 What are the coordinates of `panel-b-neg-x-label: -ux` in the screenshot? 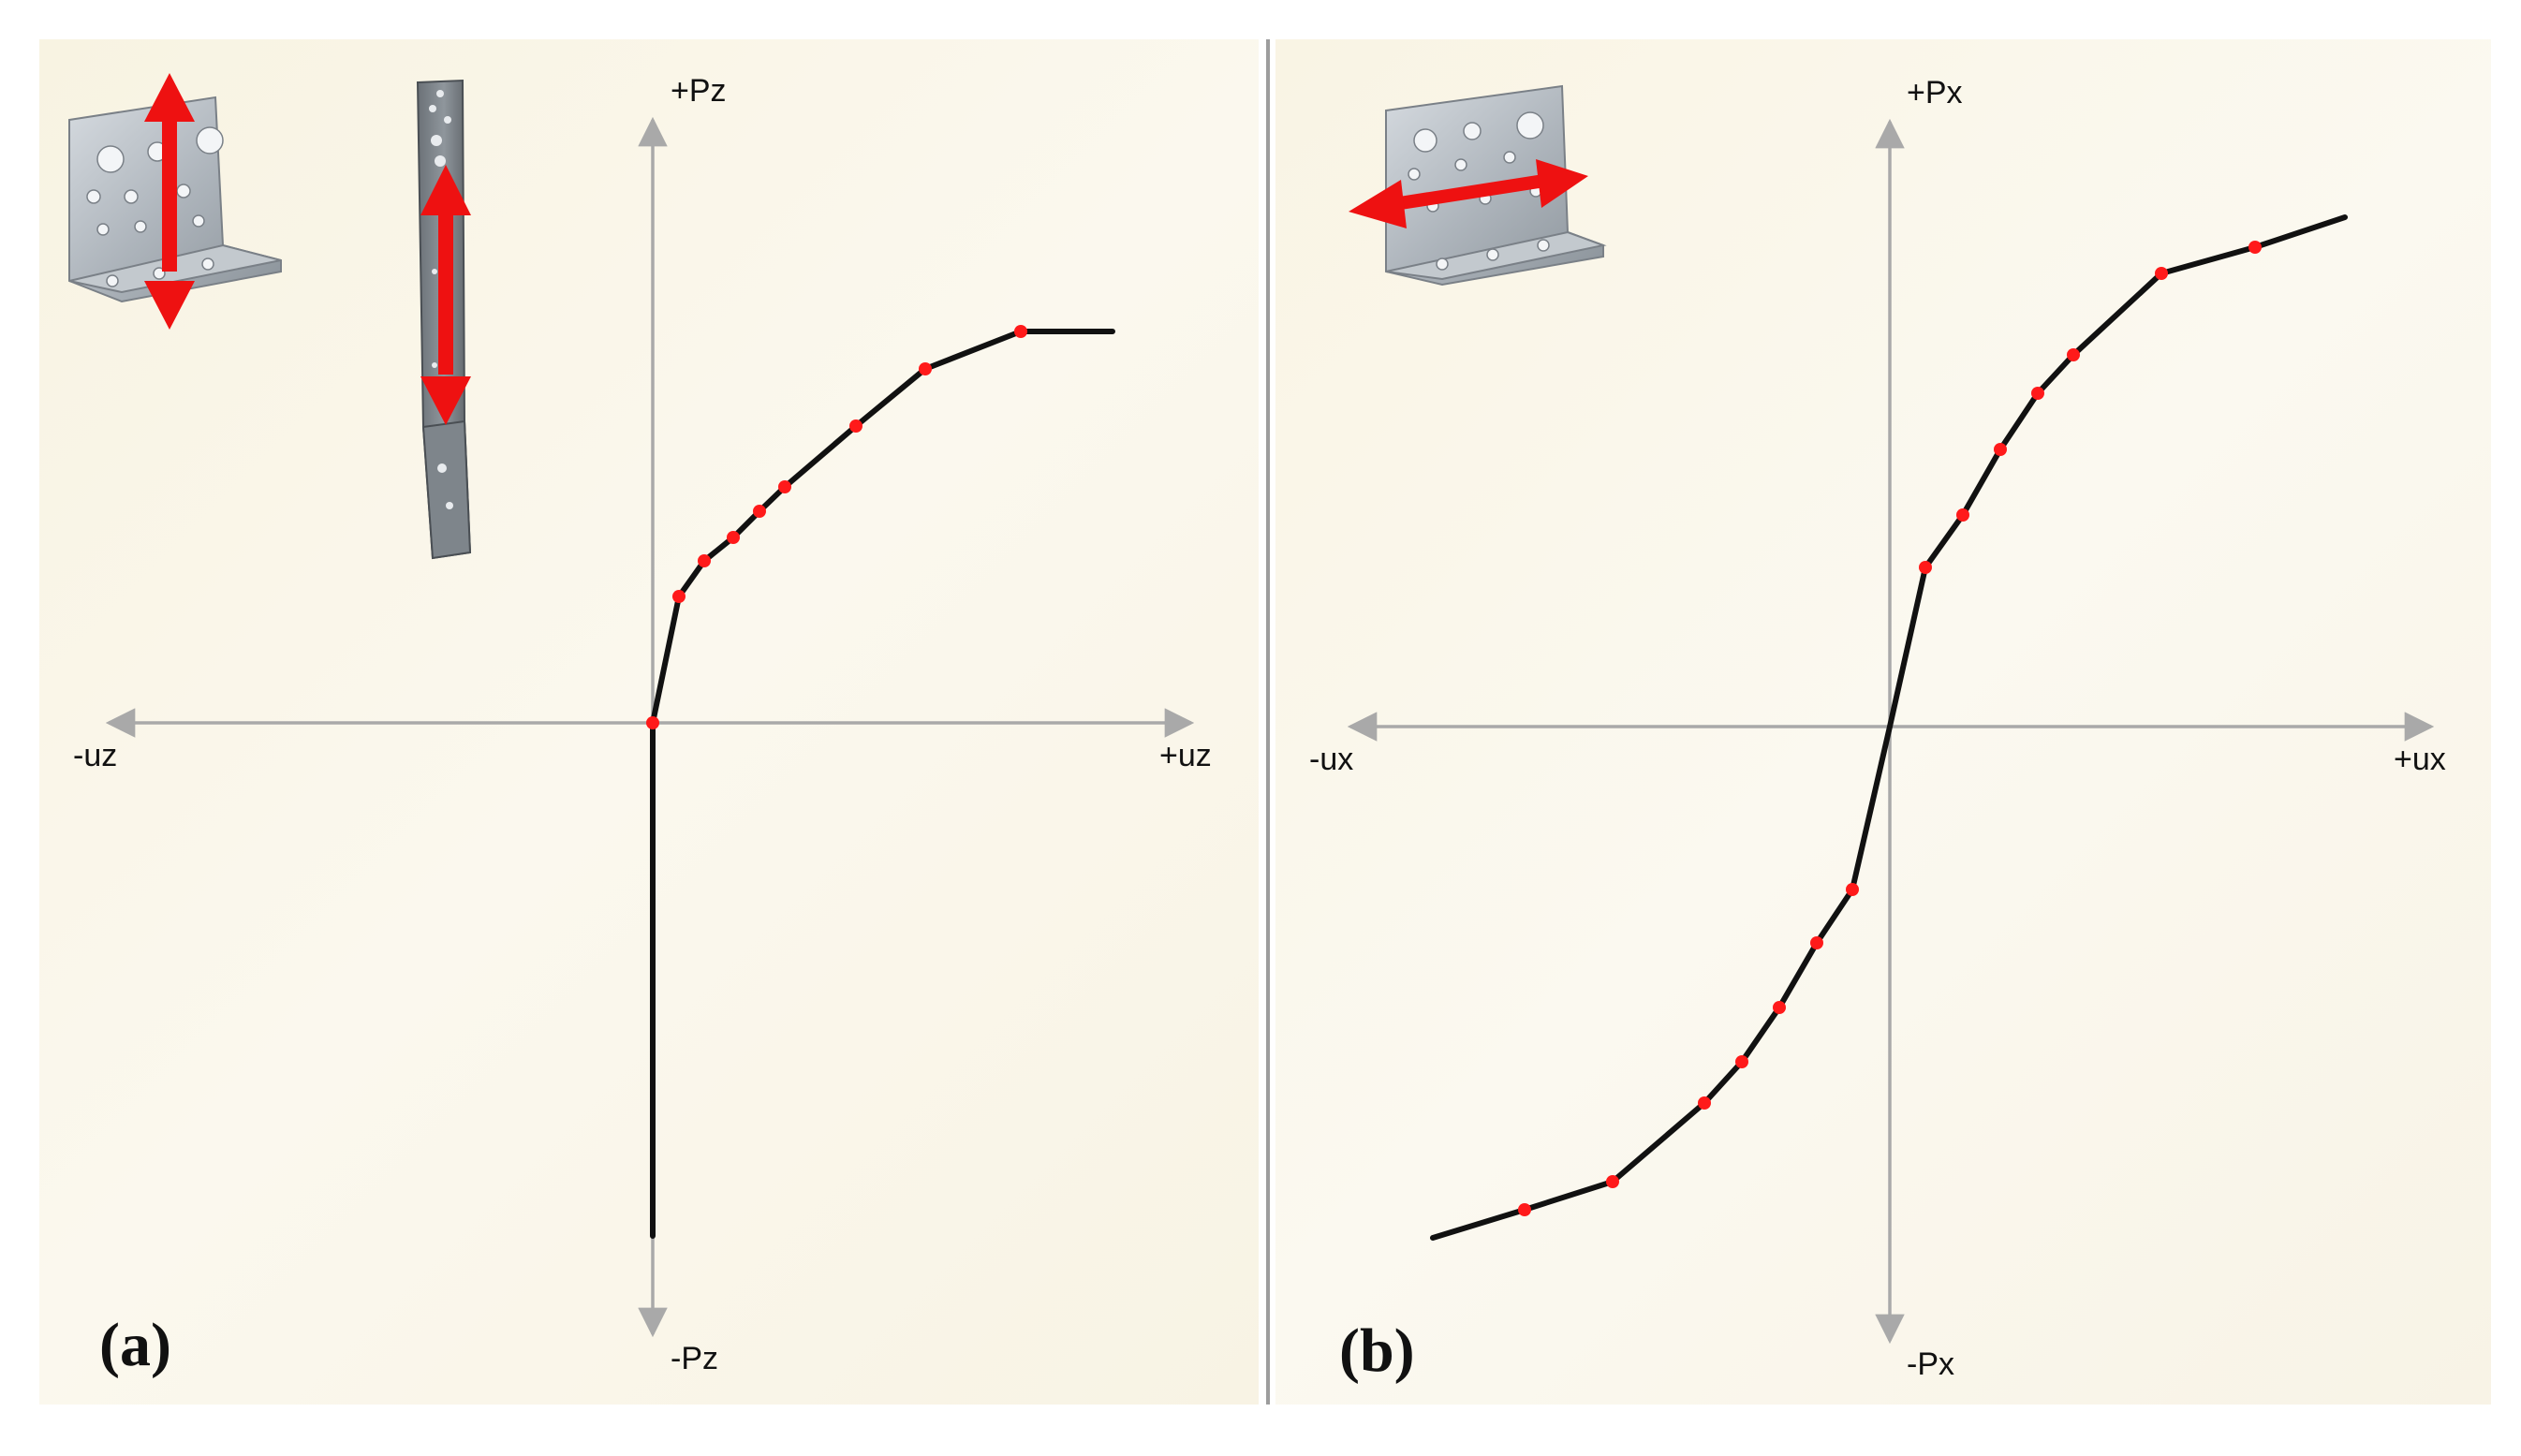 It's located at (1331, 759).